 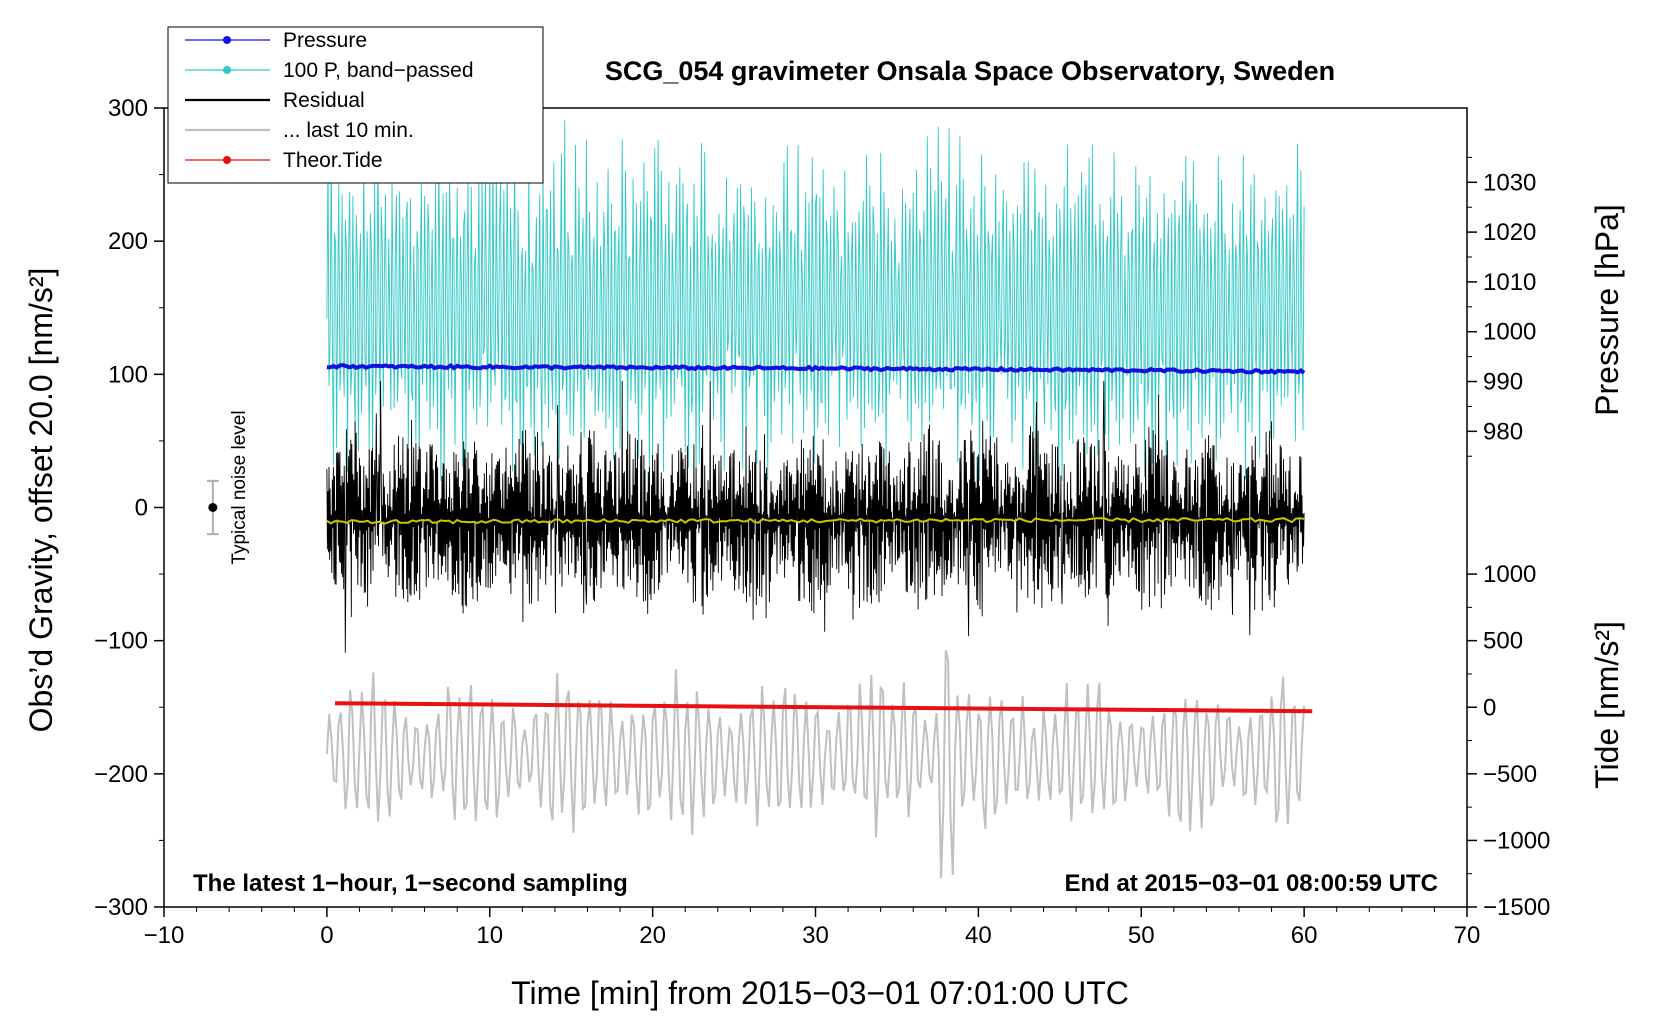 What do you see at coordinates (1509, 574) in the screenshot?
I see `tide-tick-label: 1000` at bounding box center [1509, 574].